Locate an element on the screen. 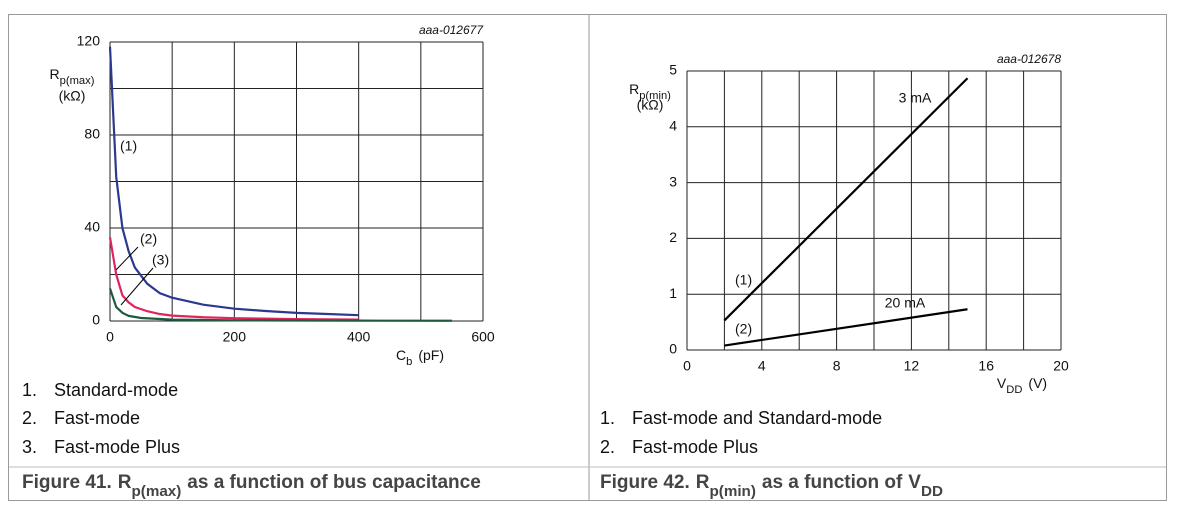 The width and height of the screenshot is (1181, 510). caption: Figure 42. Rp(min) as a function of VDD is located at coordinates (771, 486).